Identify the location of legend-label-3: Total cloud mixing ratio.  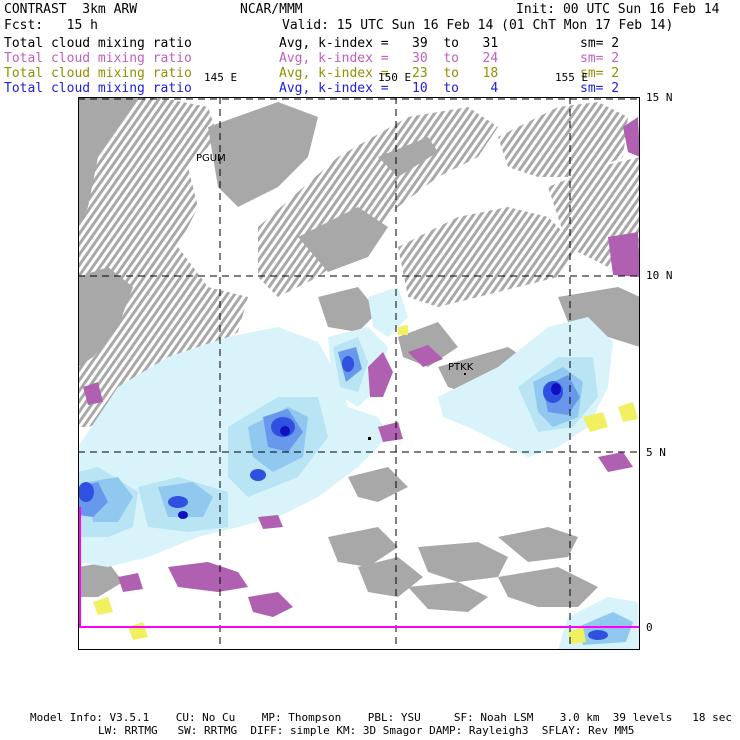
(98, 73).